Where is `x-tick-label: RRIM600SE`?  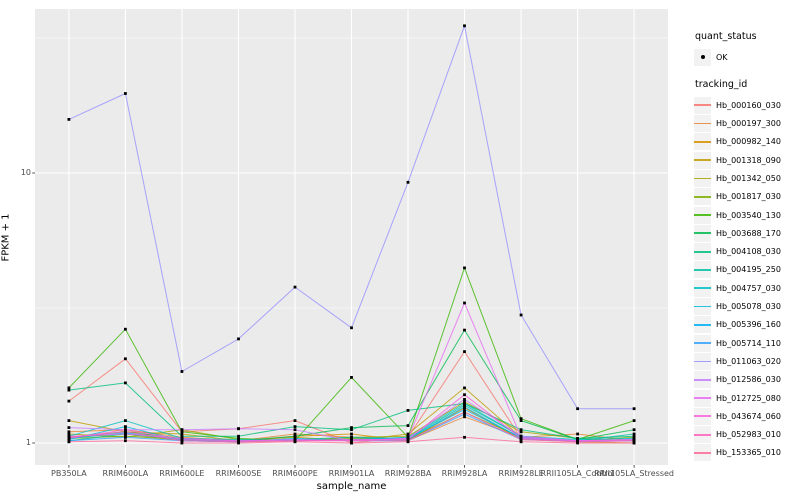 x-tick-label: RRIM600SE is located at coordinates (238, 473).